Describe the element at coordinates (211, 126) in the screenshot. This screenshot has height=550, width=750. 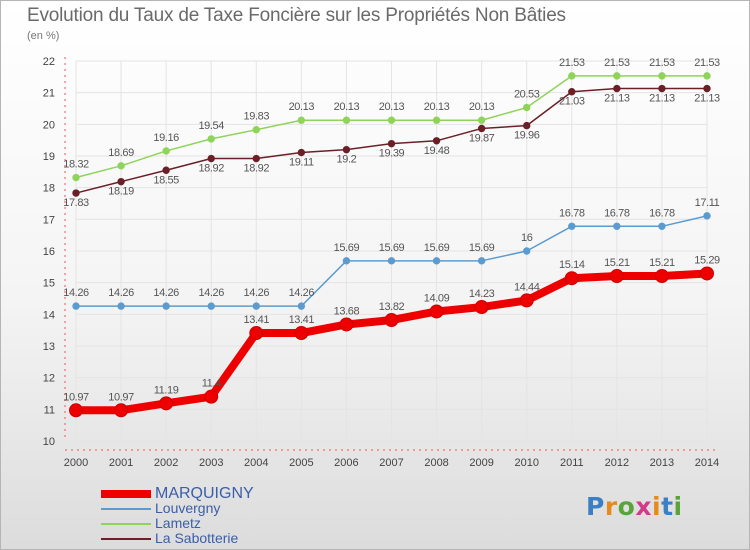
I see `data-label-lametz: 19.54` at that location.